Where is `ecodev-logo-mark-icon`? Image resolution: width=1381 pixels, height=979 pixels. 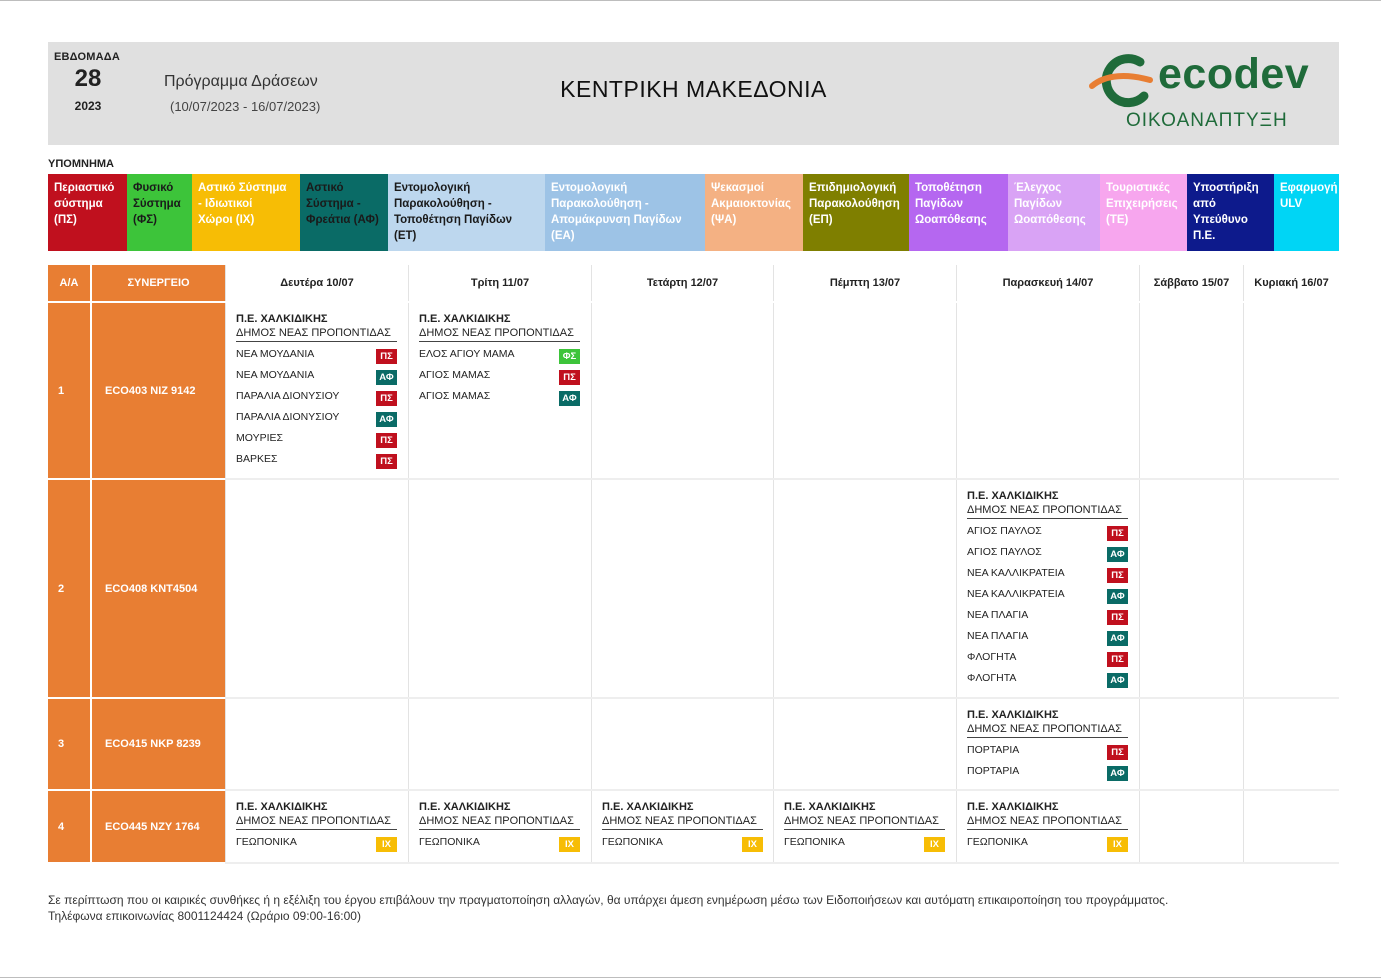
ecodev-logo-mark-icon is located at coordinates (1121, 81).